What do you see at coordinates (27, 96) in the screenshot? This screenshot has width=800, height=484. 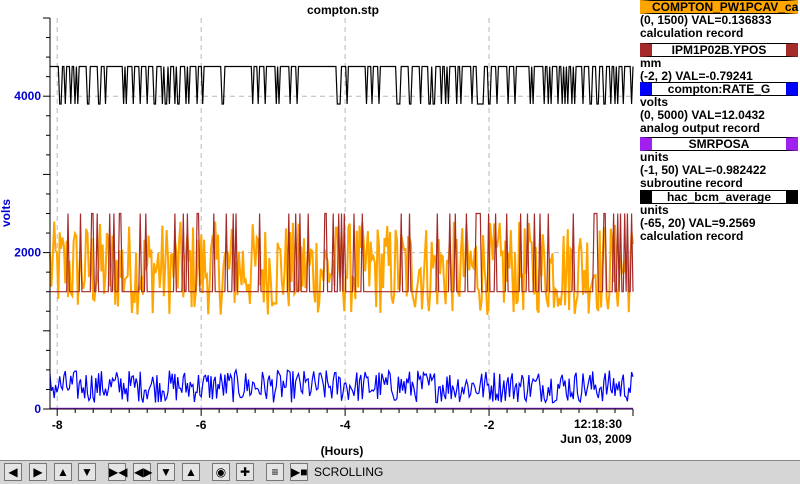 I see `y-tick-label: 4000` at bounding box center [27, 96].